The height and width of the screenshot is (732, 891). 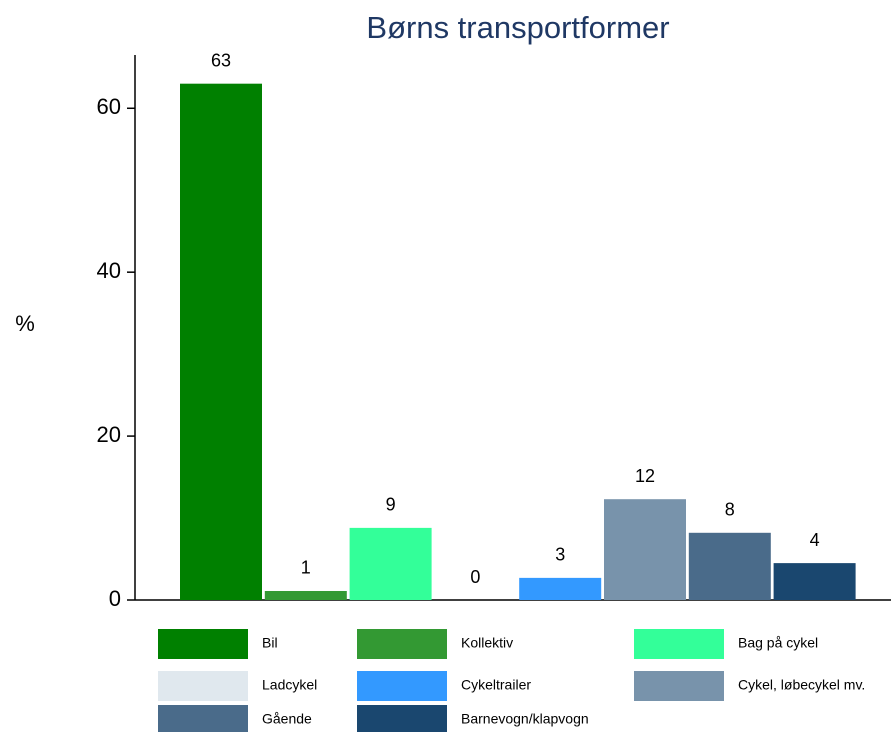 What do you see at coordinates (109, 434) in the screenshot?
I see `y-tick-label: 20` at bounding box center [109, 434].